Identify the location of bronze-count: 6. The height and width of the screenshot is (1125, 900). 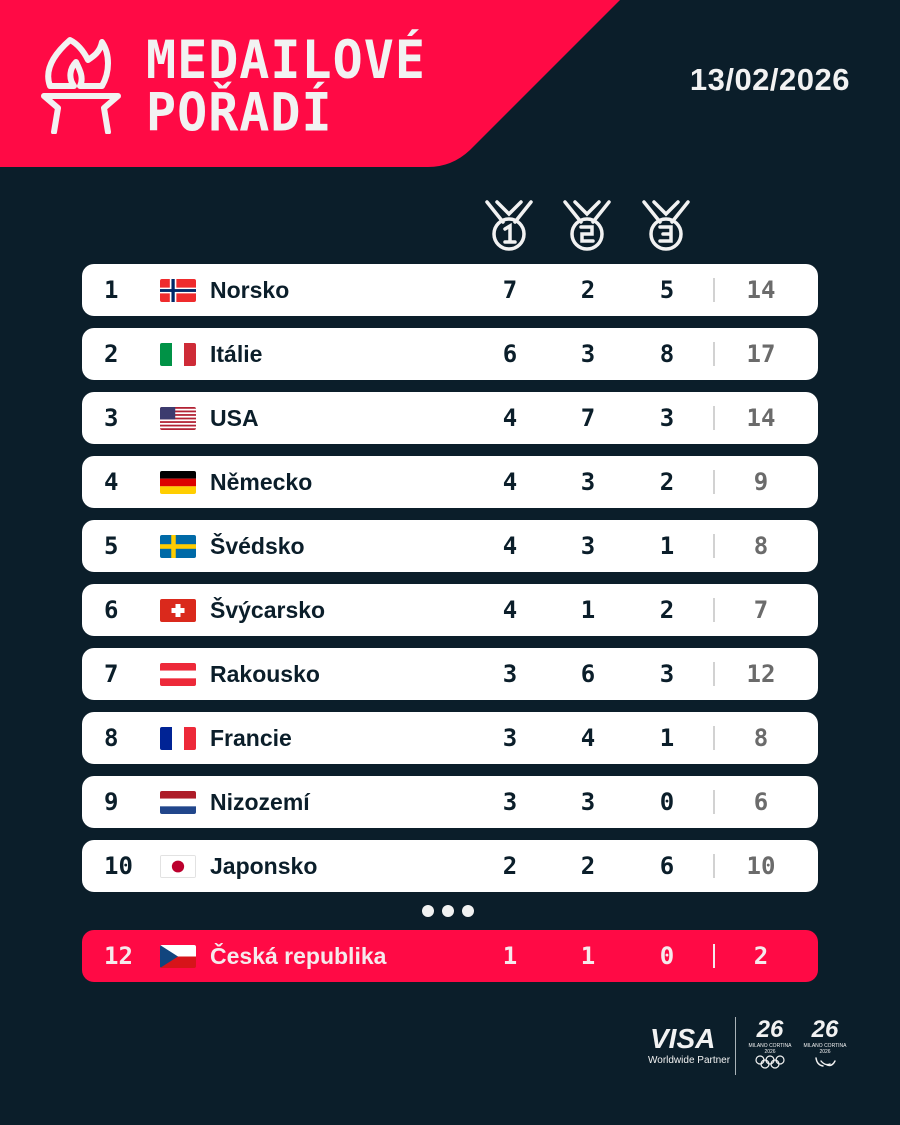
(667, 866).